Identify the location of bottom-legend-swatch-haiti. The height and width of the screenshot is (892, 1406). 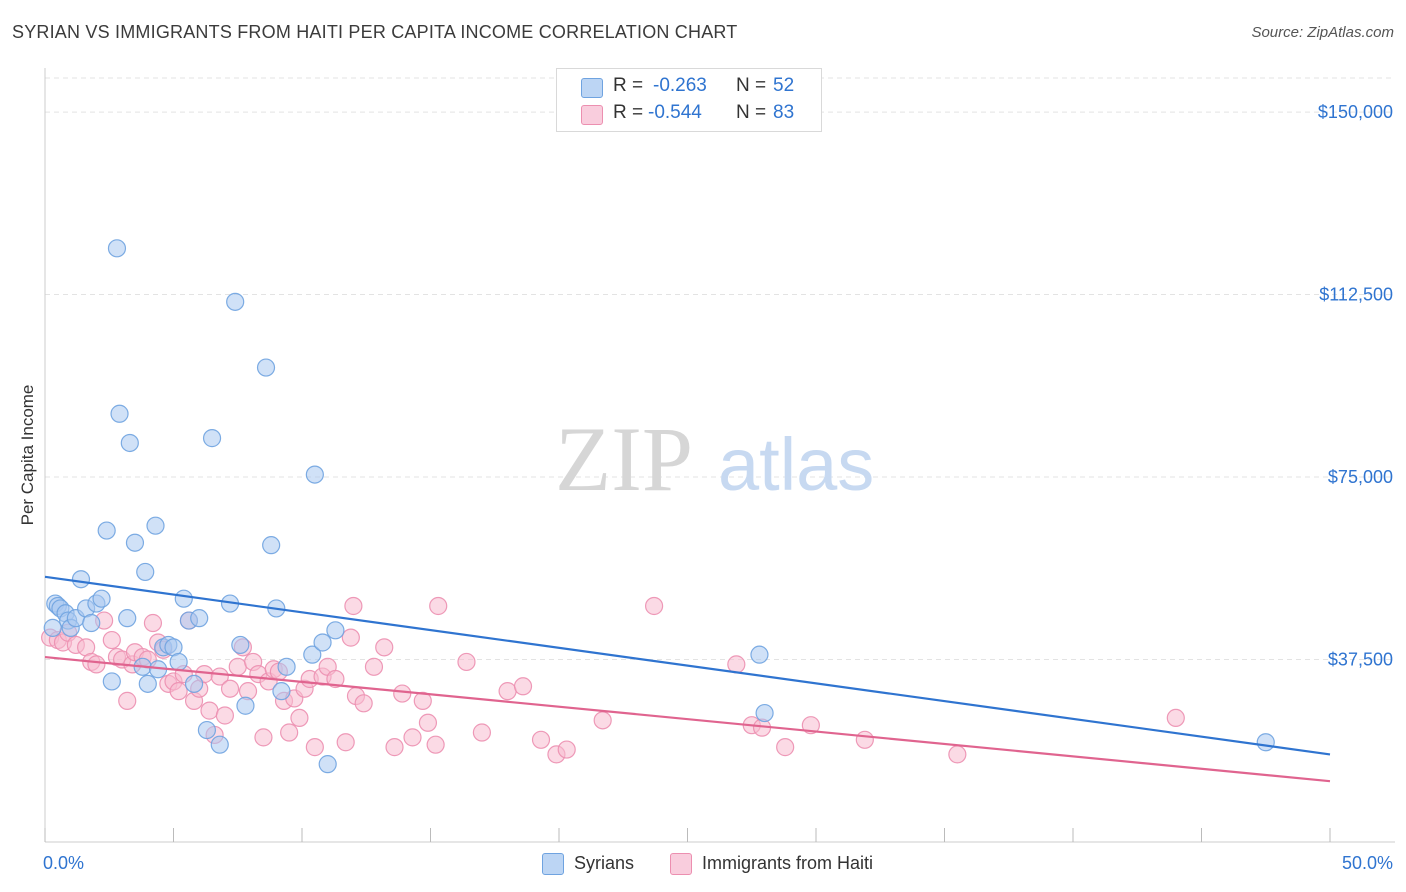
(681, 864).